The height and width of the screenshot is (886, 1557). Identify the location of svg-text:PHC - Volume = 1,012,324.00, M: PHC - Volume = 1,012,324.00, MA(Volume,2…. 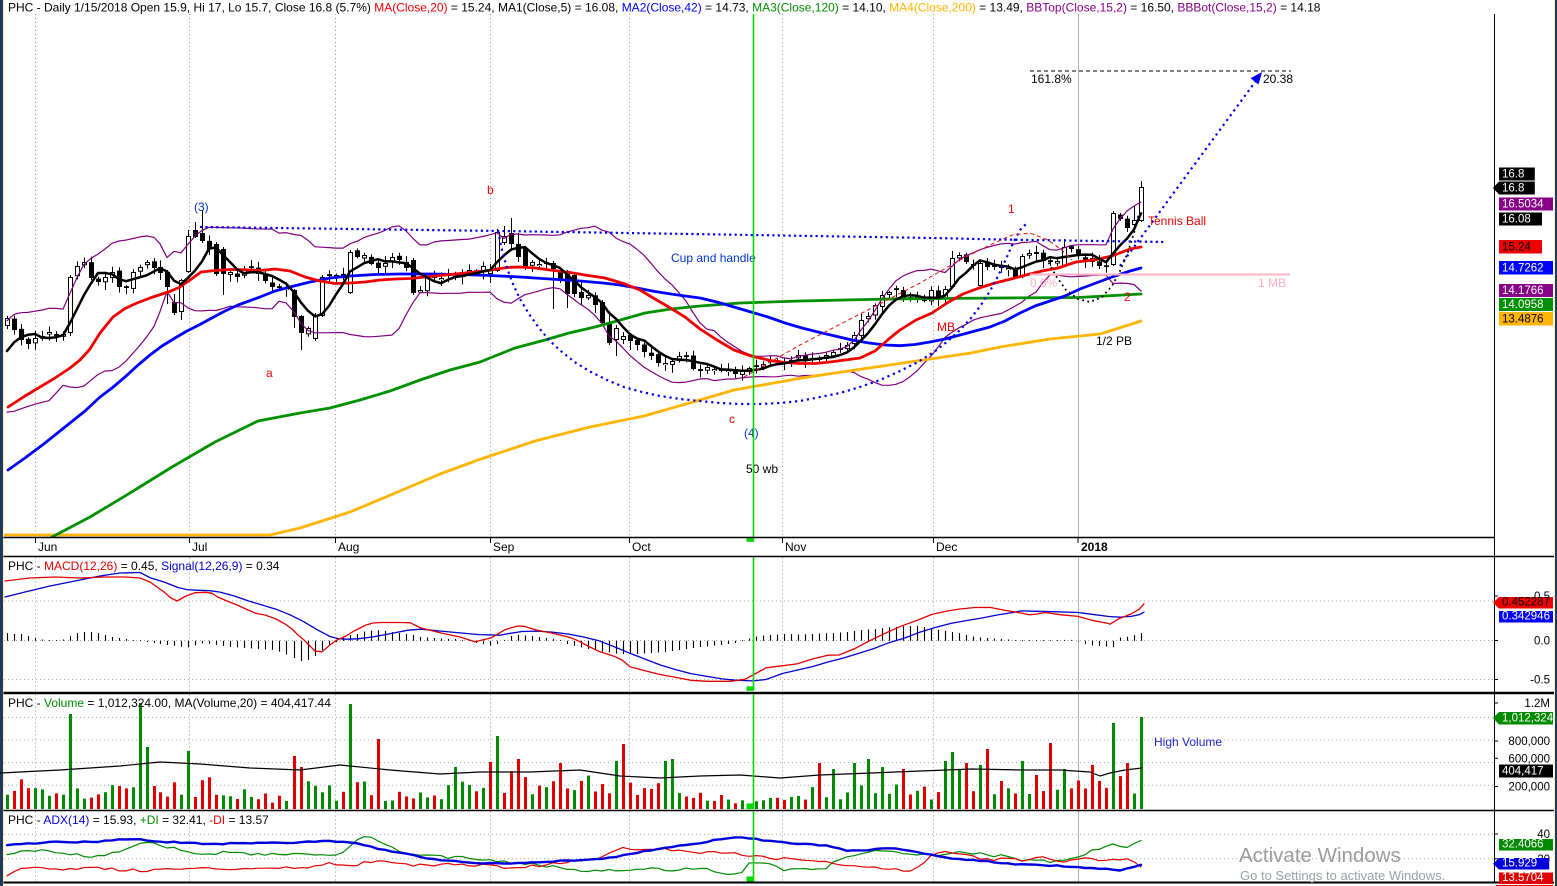
(169, 703).